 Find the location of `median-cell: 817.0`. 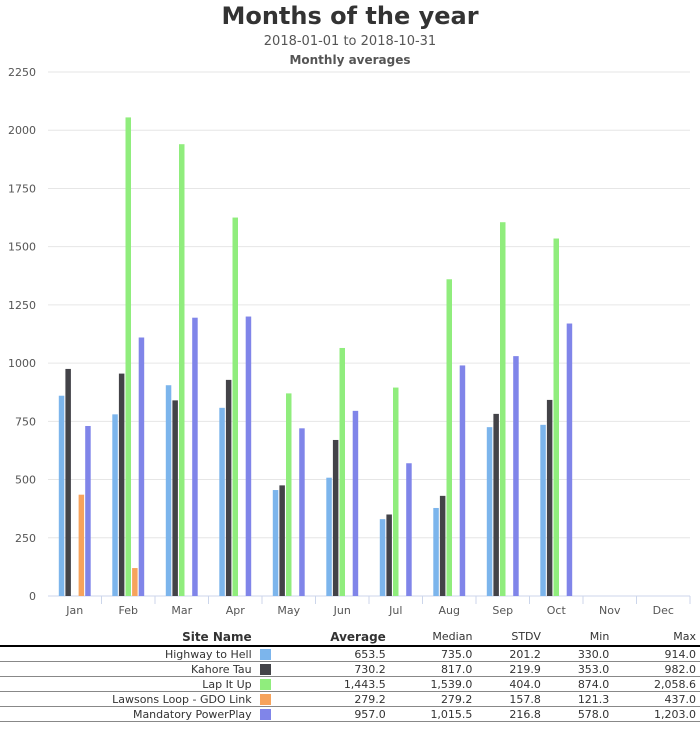

median-cell: 817.0 is located at coordinates (433, 669).